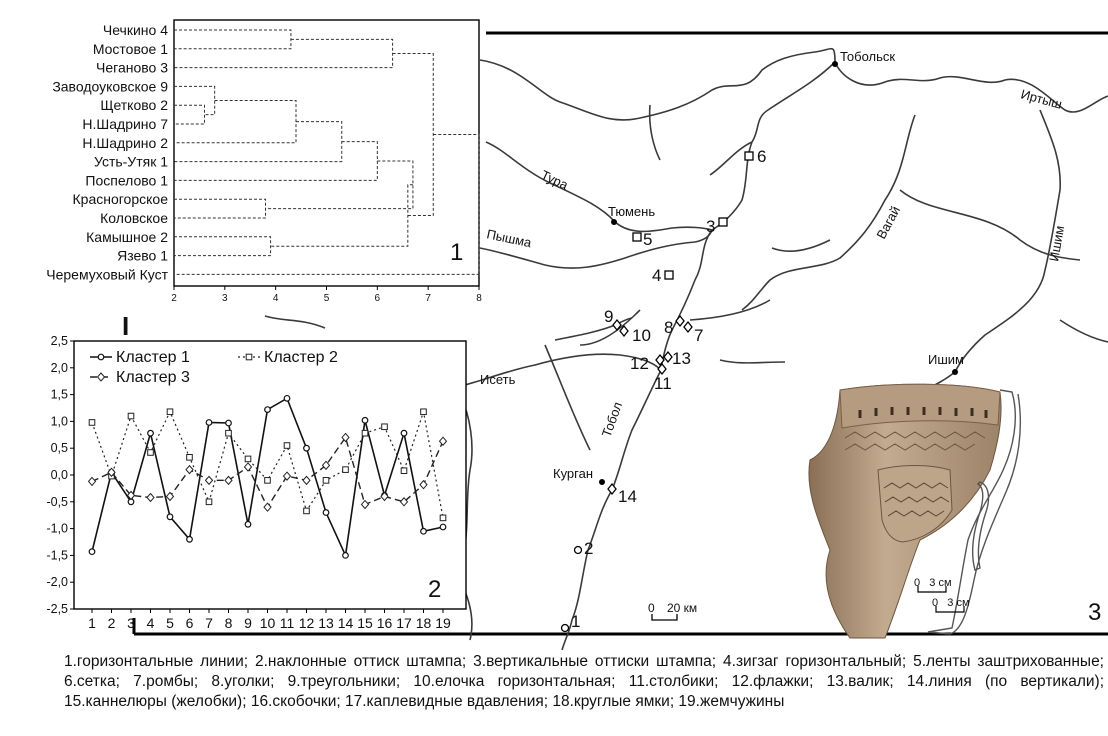  I want to click on river-label-iset: Исеть, so click(498, 379).